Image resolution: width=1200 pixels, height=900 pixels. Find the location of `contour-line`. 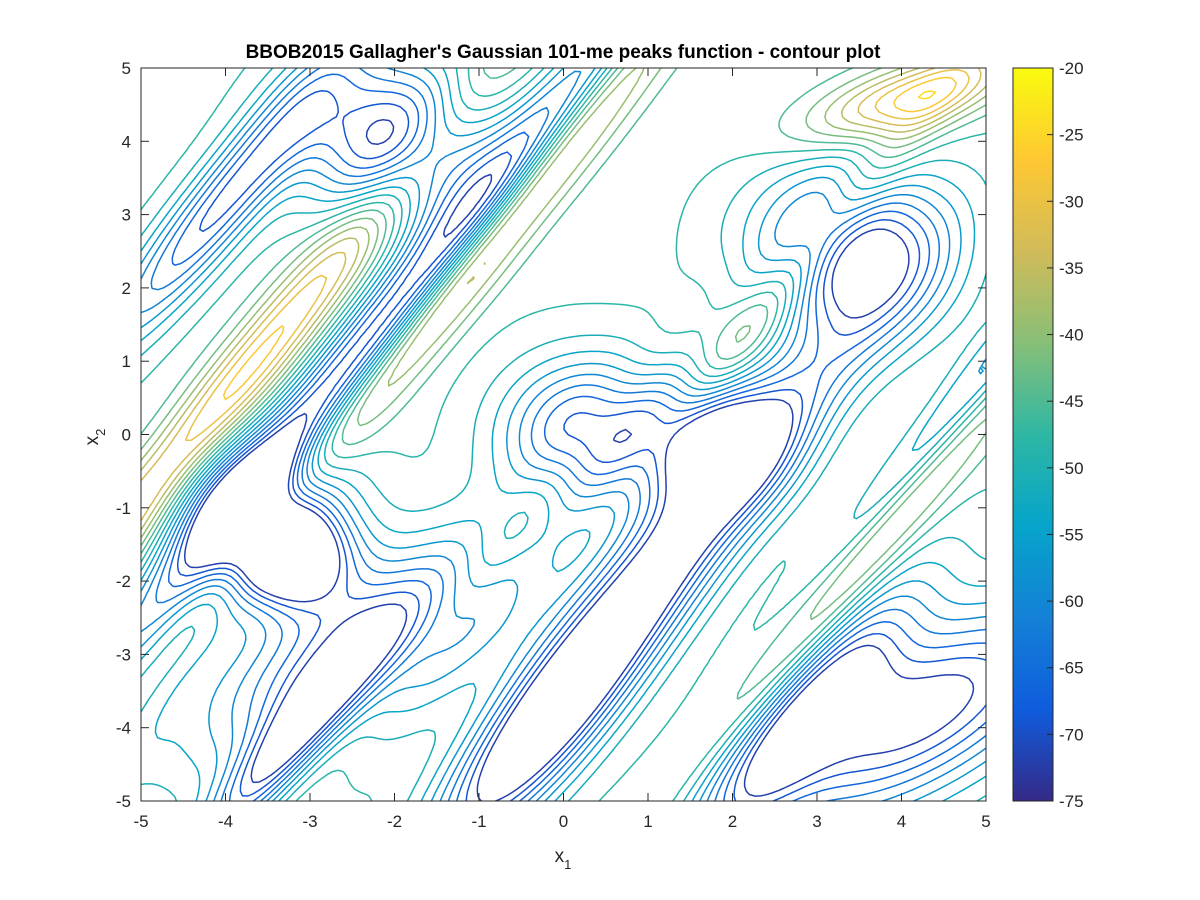

contour-line is located at coordinates (927, 95).